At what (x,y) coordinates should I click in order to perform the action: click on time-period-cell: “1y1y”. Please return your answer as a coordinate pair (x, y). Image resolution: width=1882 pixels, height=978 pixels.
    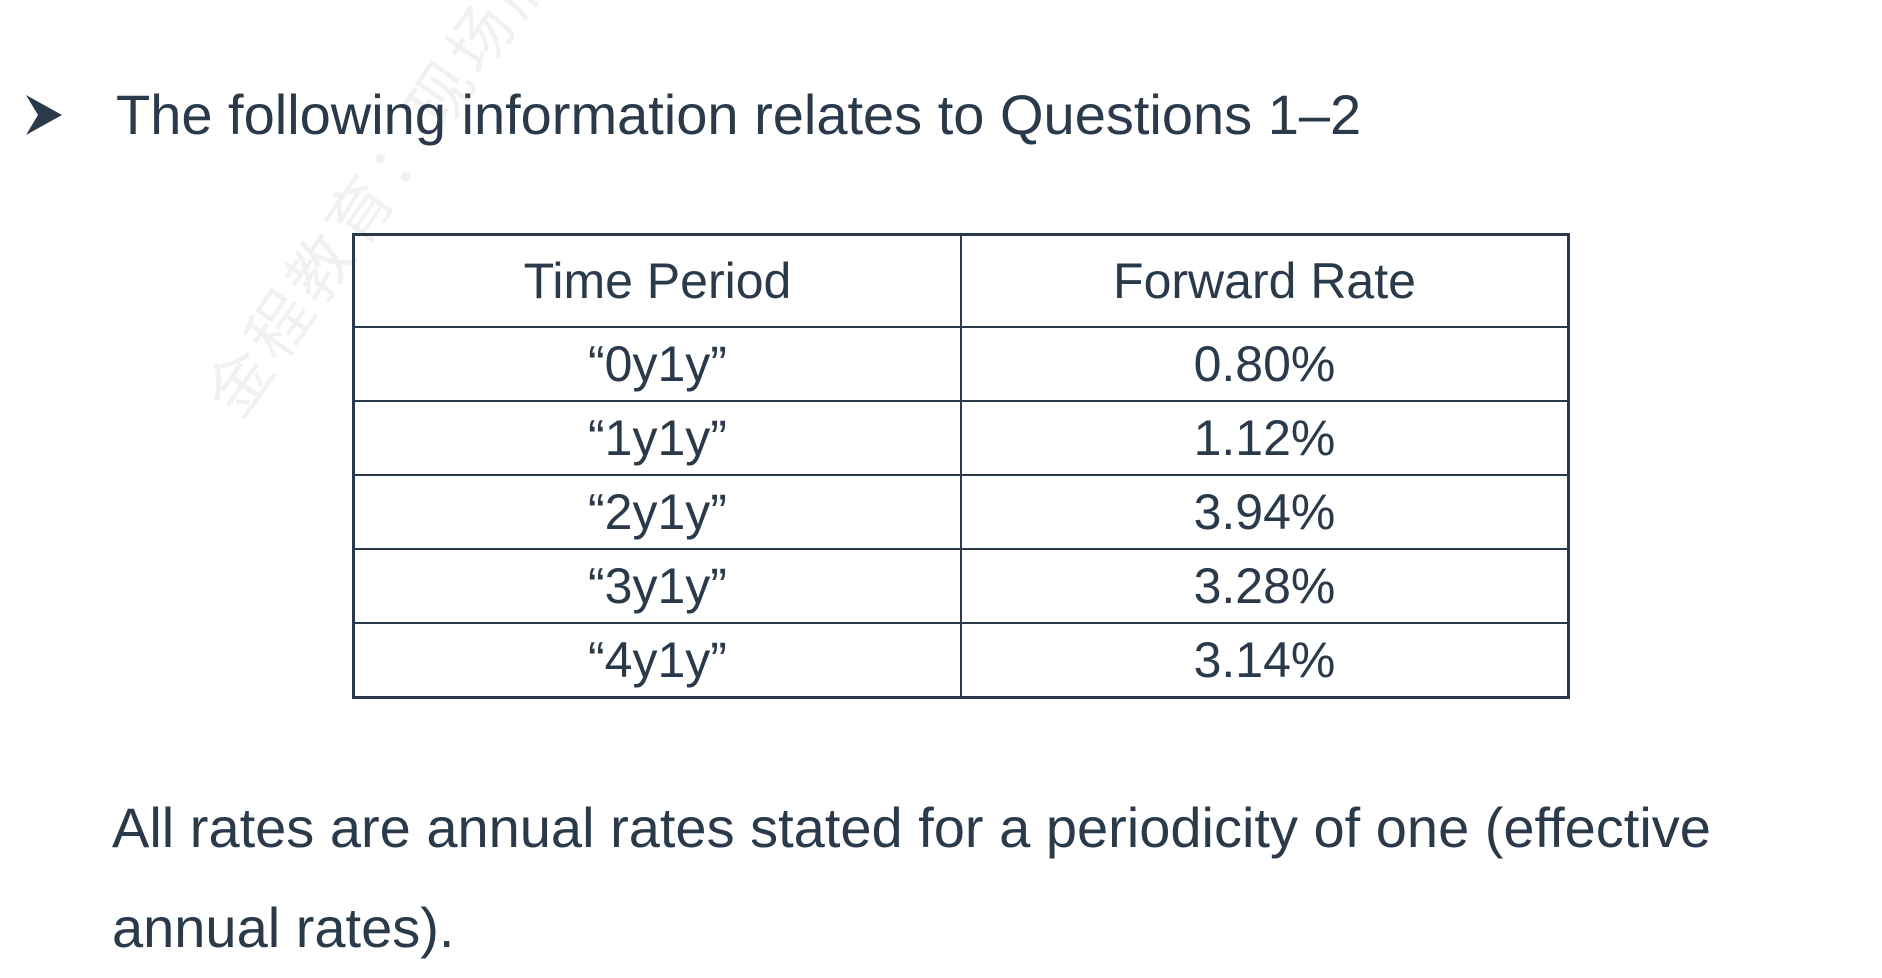
    Looking at the image, I should click on (657, 438).